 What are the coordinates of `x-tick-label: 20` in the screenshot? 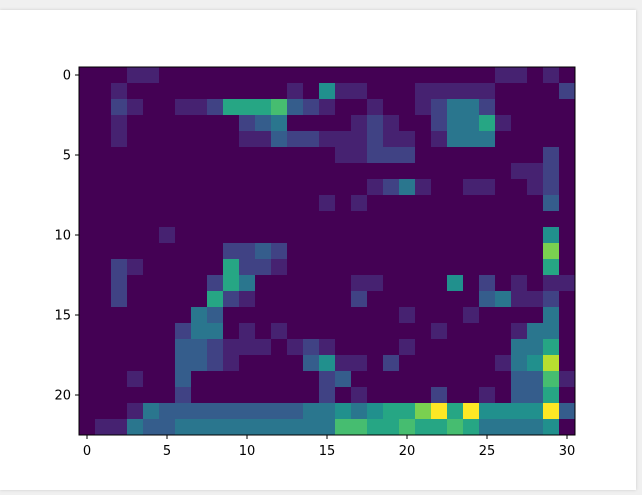 It's located at (407, 451).